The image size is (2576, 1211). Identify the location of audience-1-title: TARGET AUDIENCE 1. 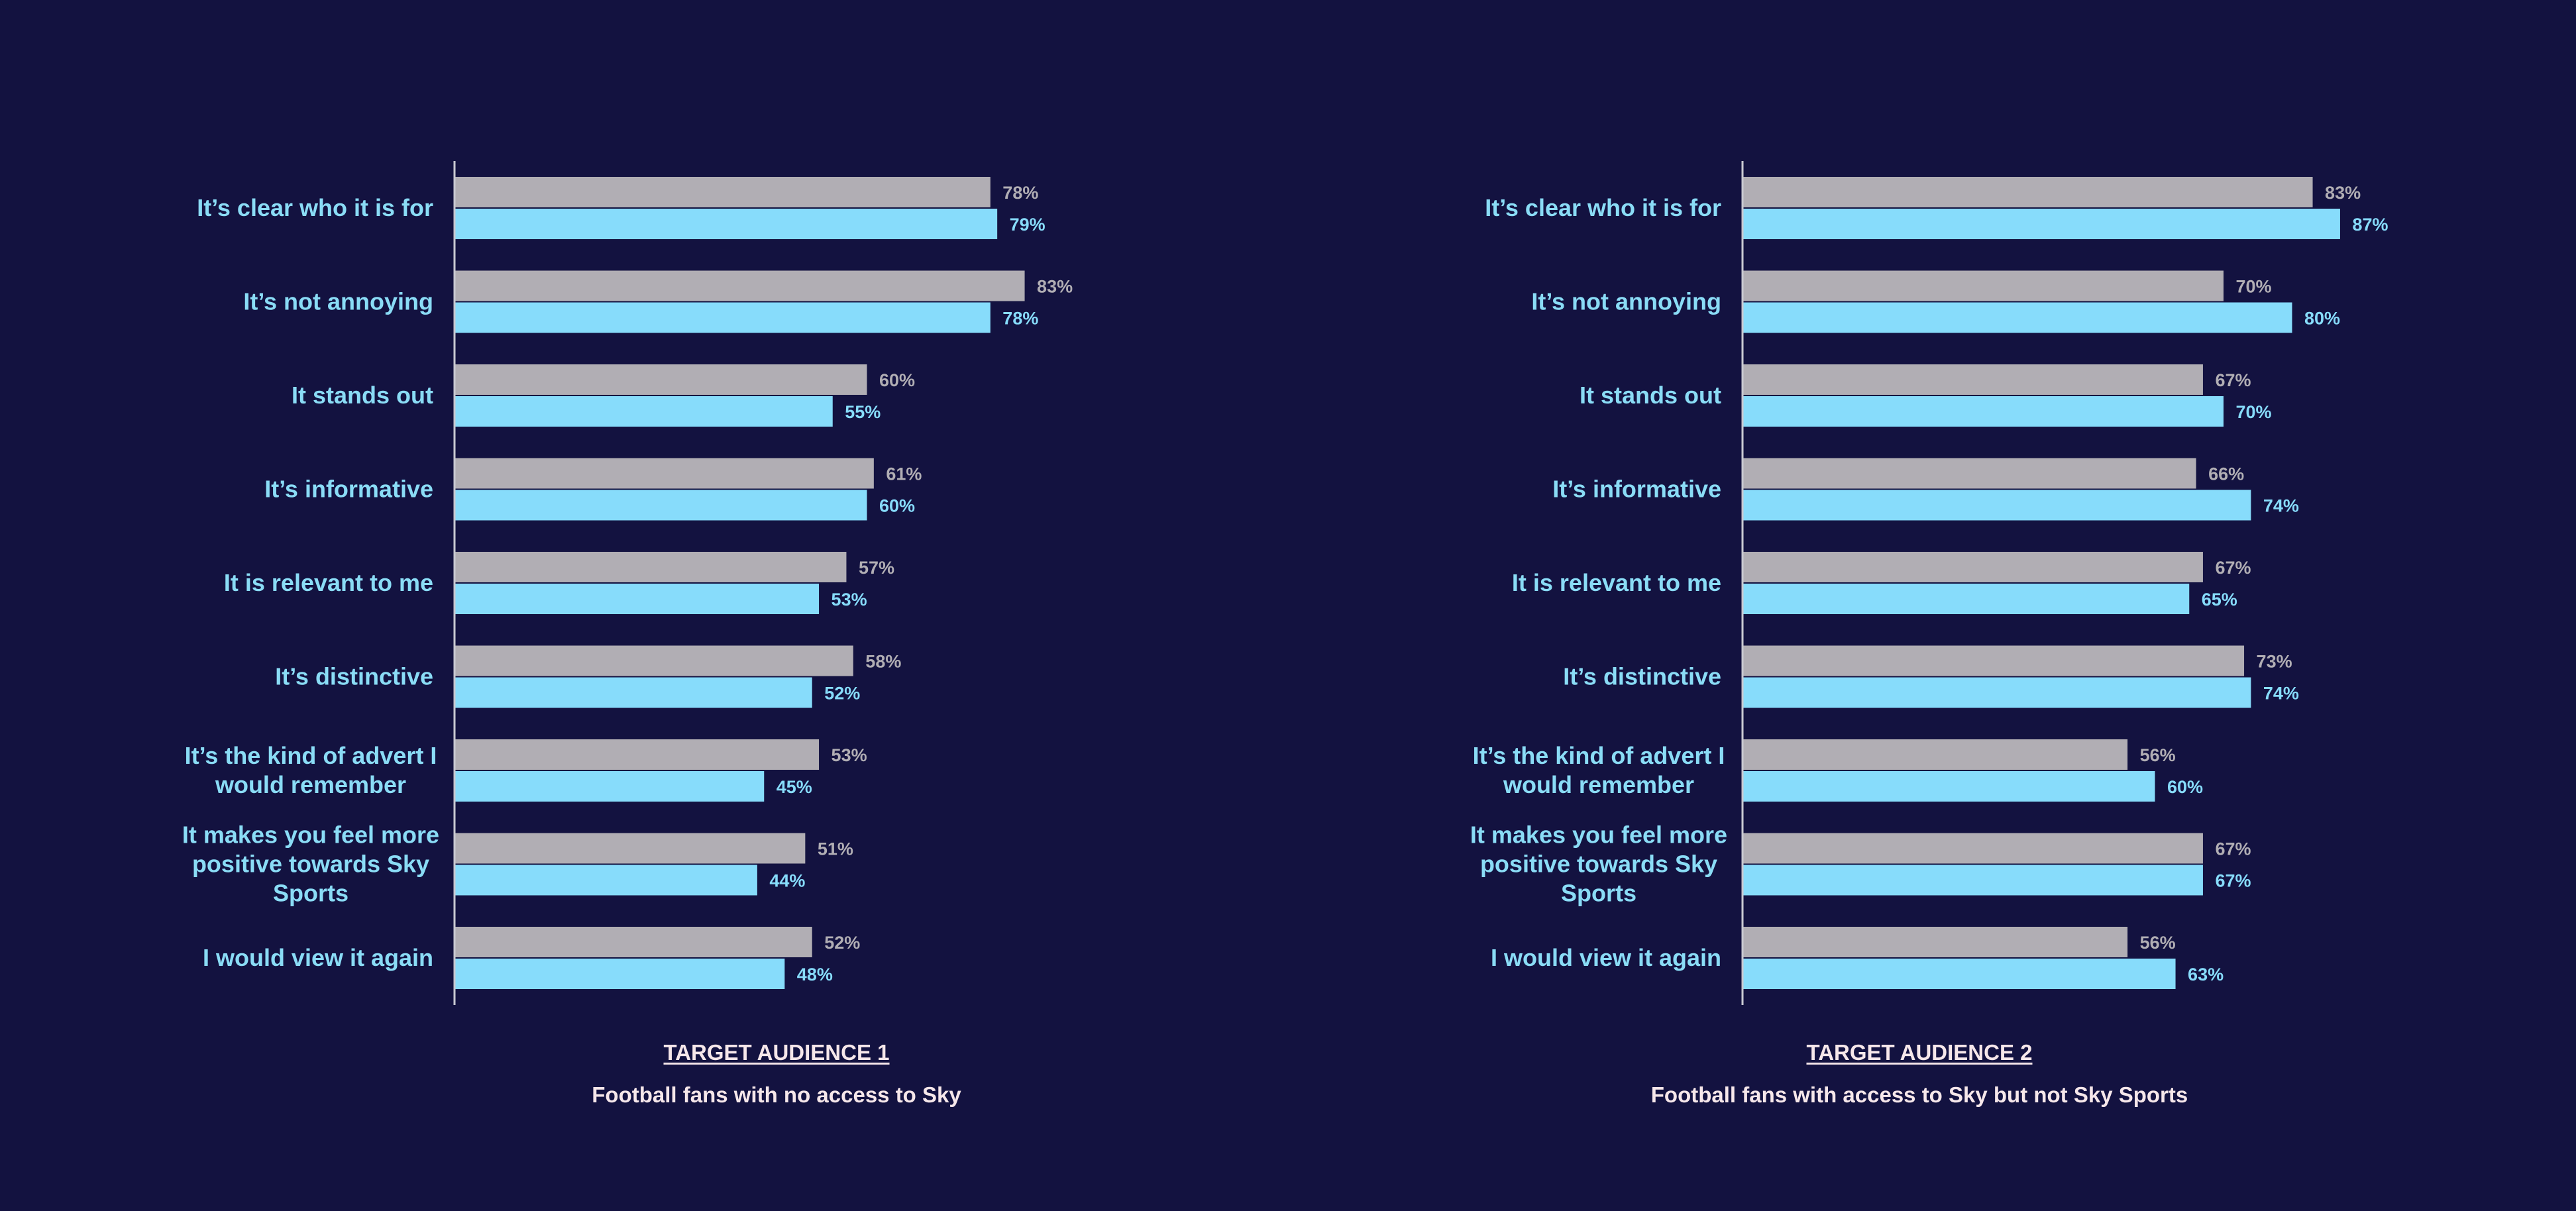
(776, 1052).